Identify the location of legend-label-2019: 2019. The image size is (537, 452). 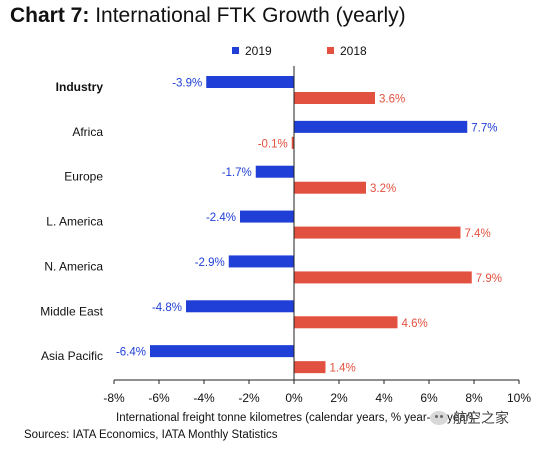
(258, 51).